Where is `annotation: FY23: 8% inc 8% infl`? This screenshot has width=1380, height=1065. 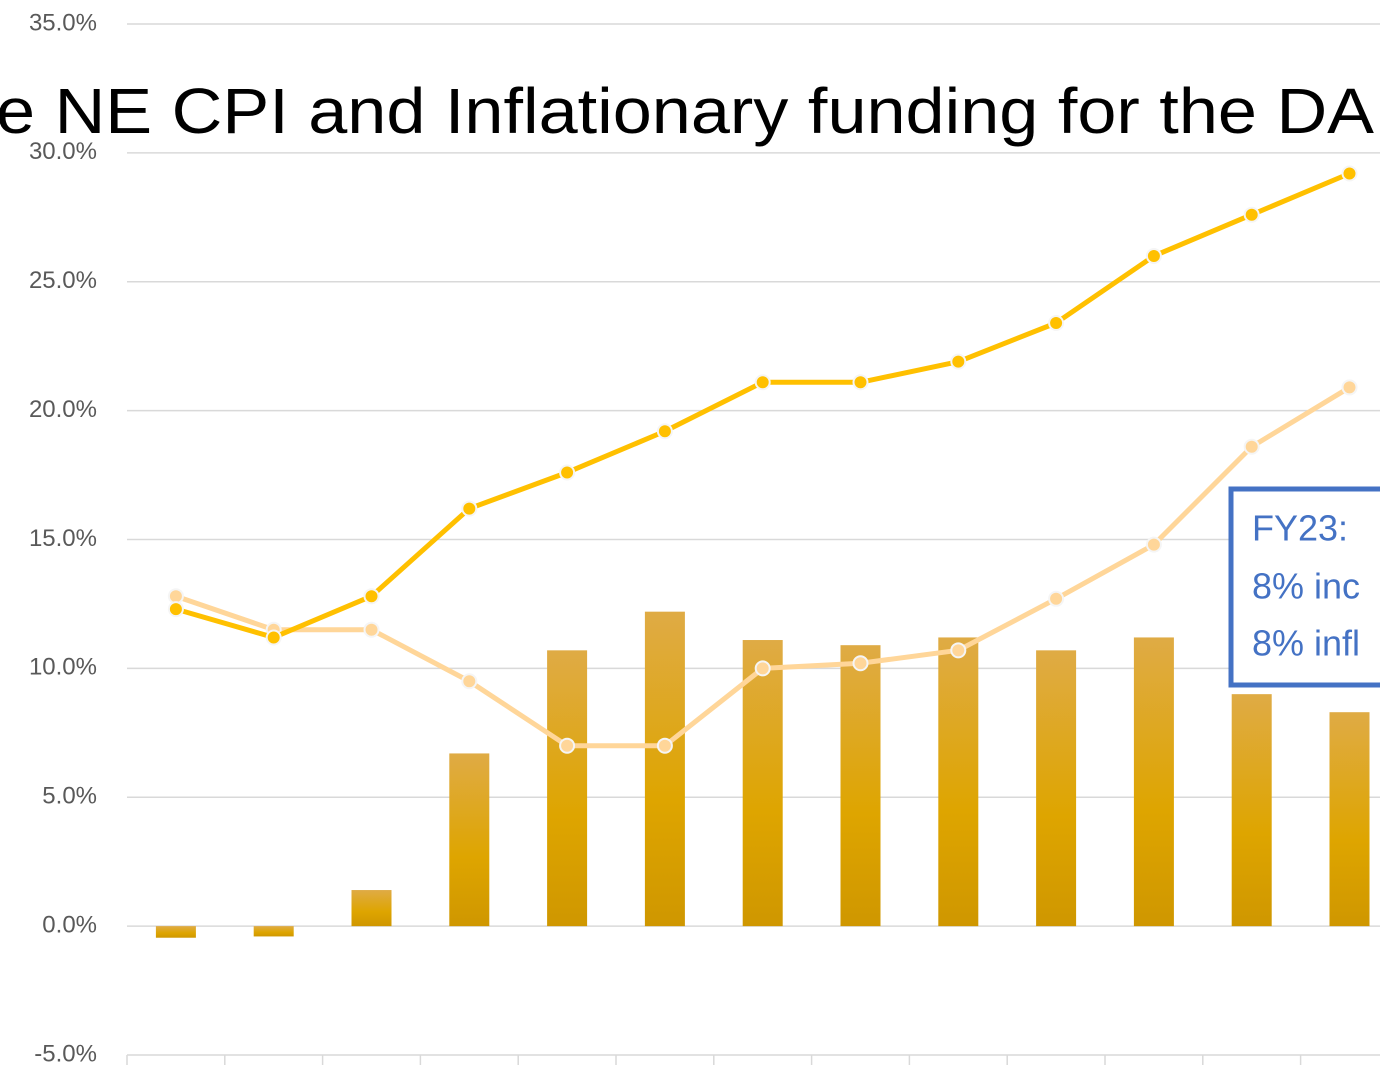 annotation: FY23: 8% inc 8% infl is located at coordinates (1304, 587).